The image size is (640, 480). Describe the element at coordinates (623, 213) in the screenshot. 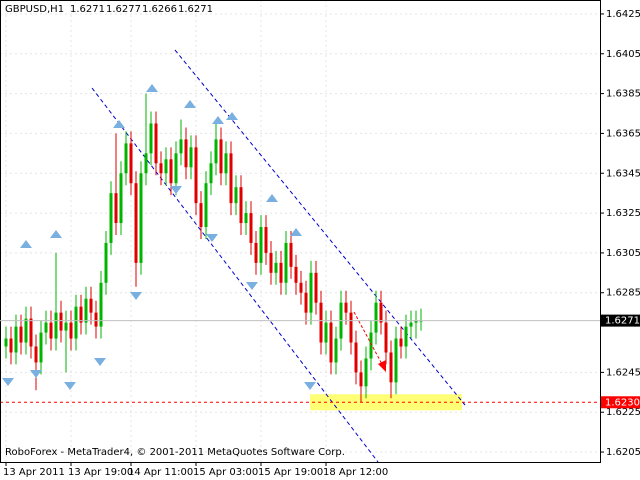

I see `y-tick-label: 1.6325` at that location.